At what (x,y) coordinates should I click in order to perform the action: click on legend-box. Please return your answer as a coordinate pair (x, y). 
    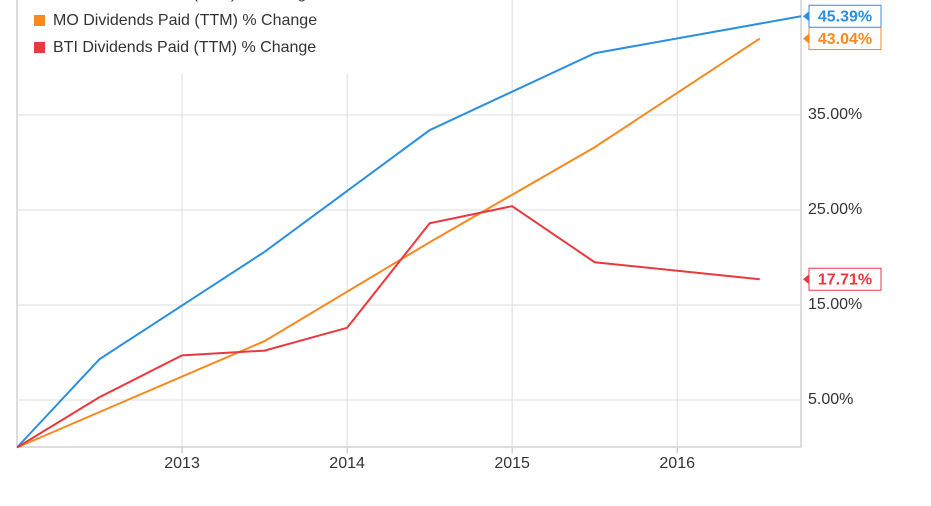
    Looking at the image, I should click on (206, 37).